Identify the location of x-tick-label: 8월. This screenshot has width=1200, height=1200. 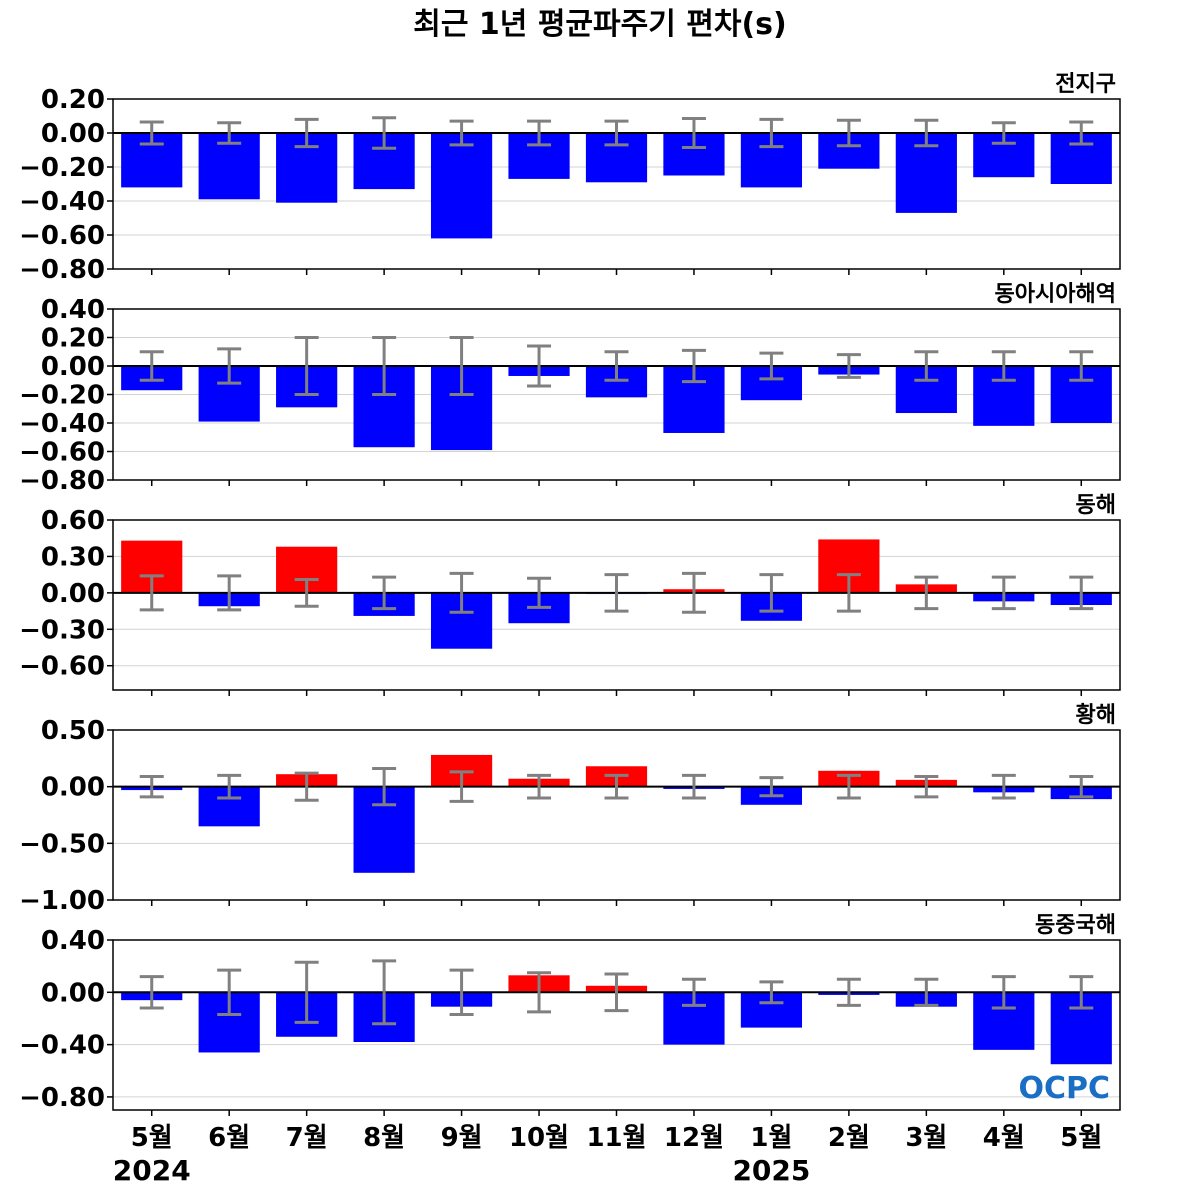
(384, 1138).